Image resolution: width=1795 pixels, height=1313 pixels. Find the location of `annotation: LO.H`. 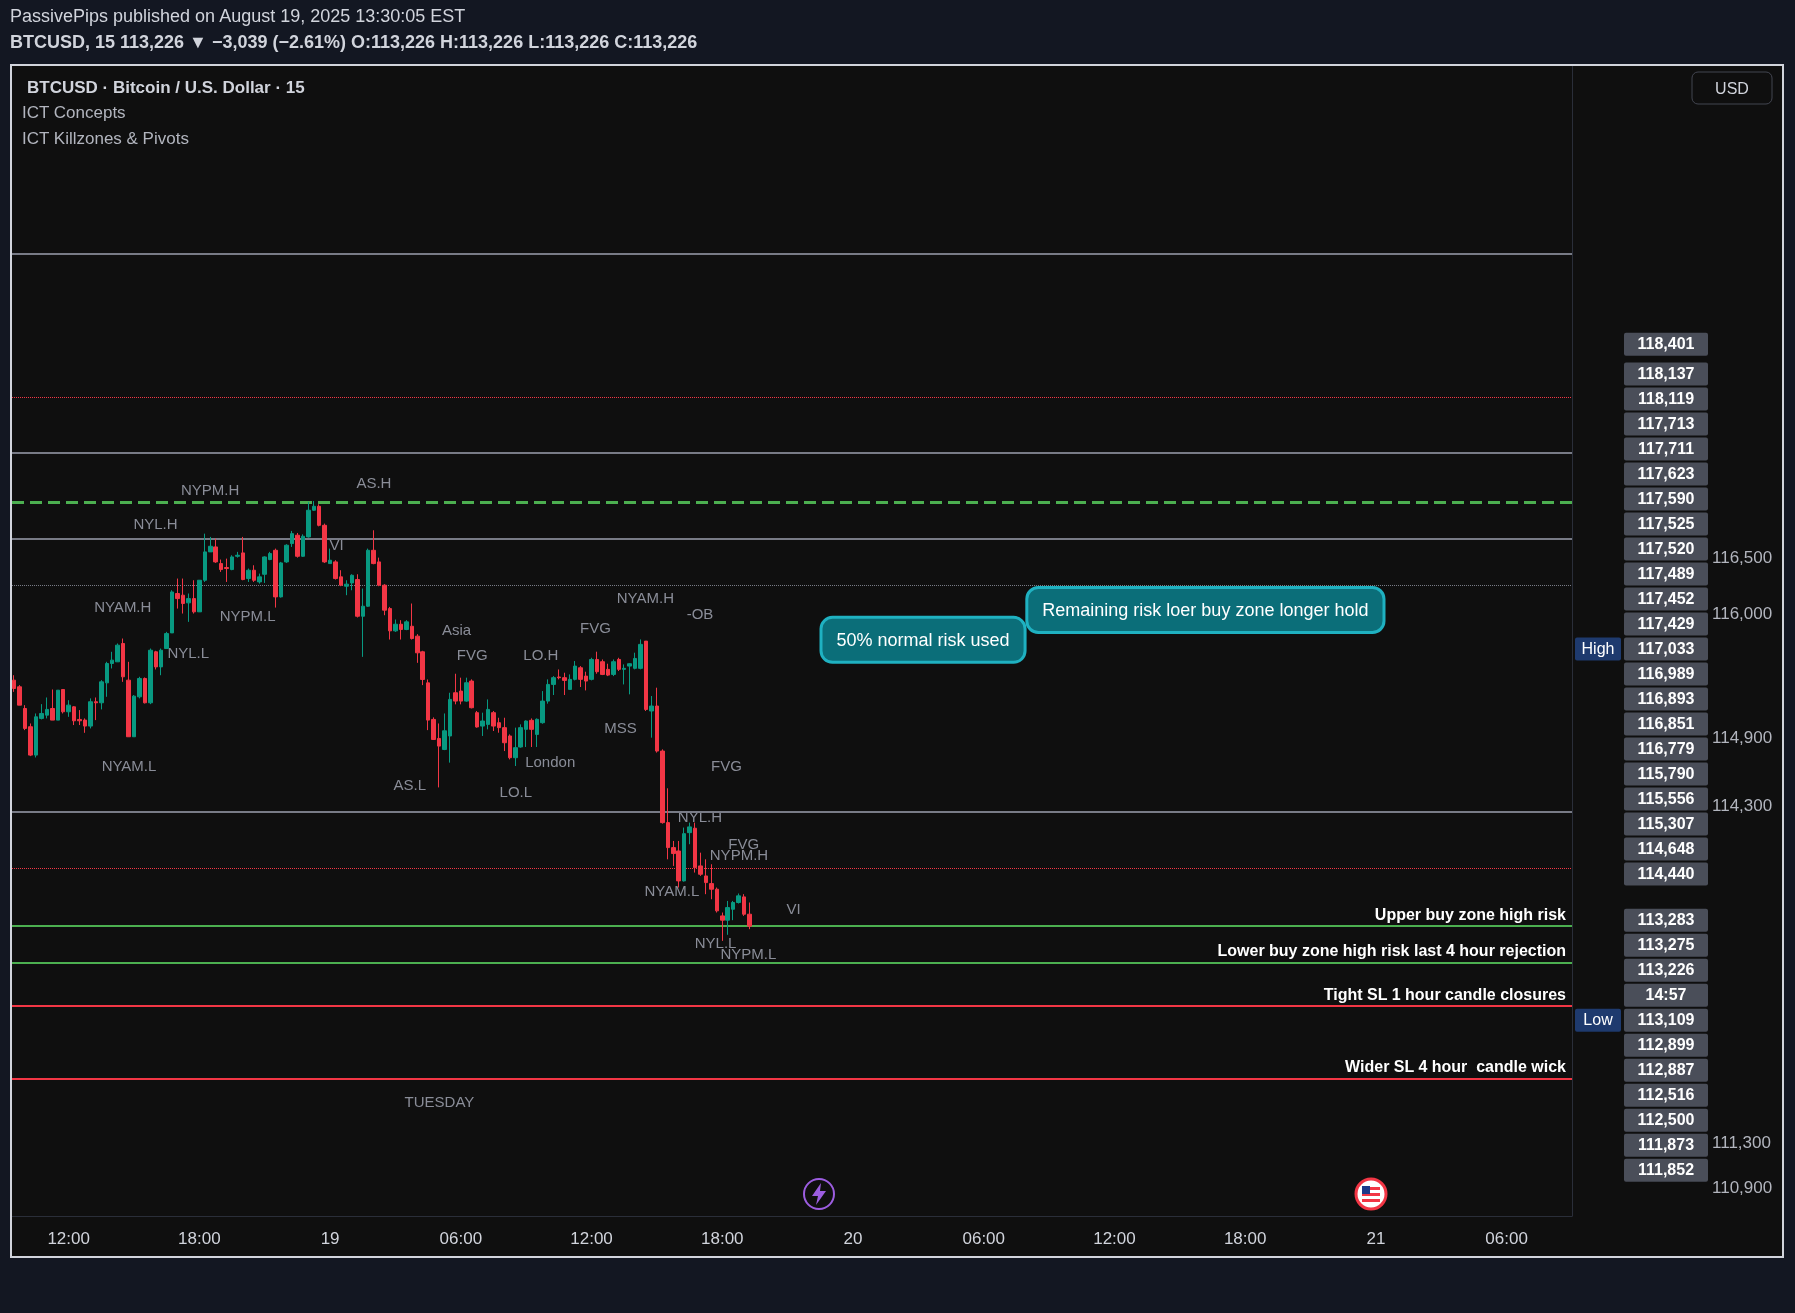

annotation: LO.H is located at coordinates (541, 655).